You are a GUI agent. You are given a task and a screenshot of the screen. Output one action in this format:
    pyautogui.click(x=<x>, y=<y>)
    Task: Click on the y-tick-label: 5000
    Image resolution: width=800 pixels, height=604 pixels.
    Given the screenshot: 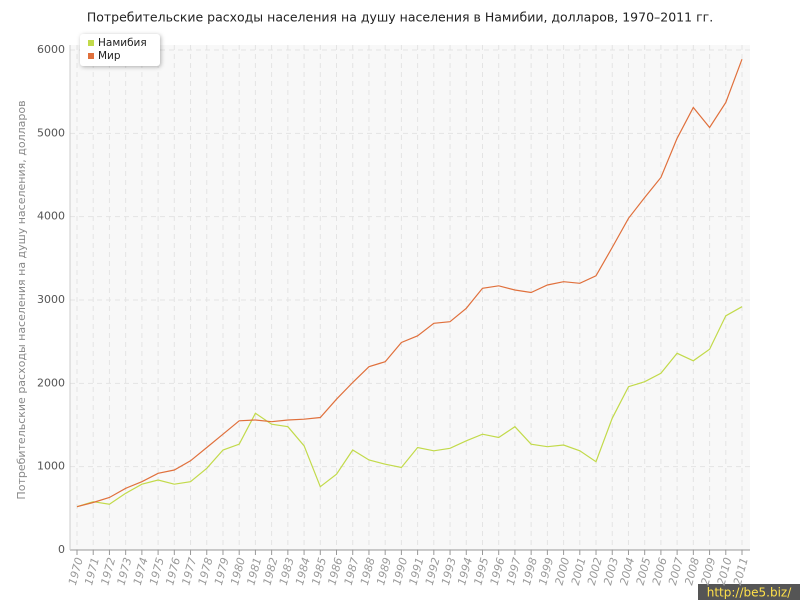 What is the action you would take?
    pyautogui.click(x=51, y=132)
    